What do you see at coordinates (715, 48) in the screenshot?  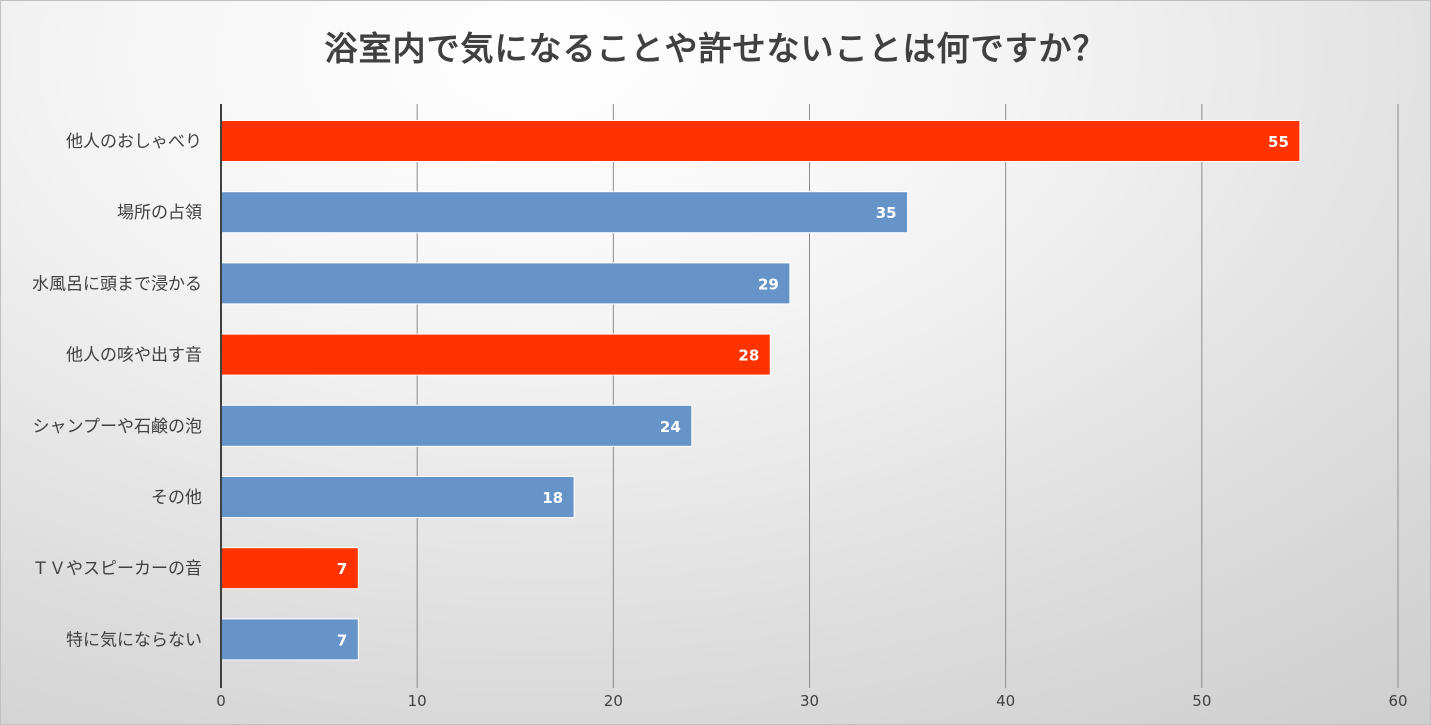 I see `chart-title: 浴室内で気になることや許せないことは何ですか？` at bounding box center [715, 48].